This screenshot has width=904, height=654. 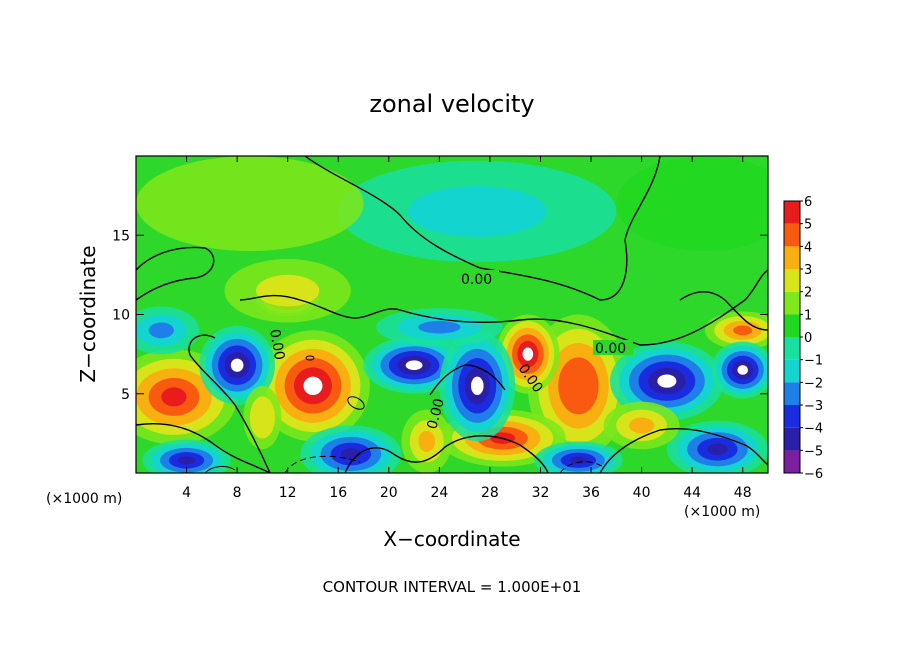 I want to click on x-axis-unit-note: (×1000 m), so click(x=722, y=512).